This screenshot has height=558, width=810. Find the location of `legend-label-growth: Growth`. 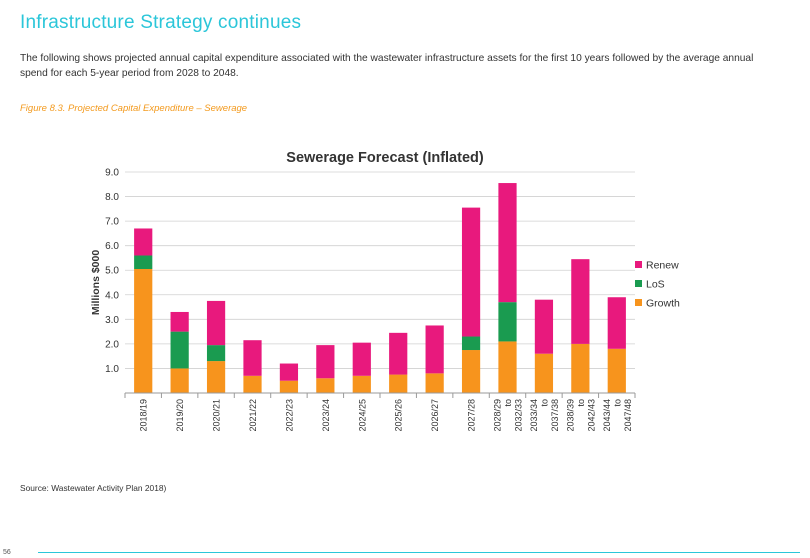

legend-label-growth: Growth is located at coordinates (663, 304).